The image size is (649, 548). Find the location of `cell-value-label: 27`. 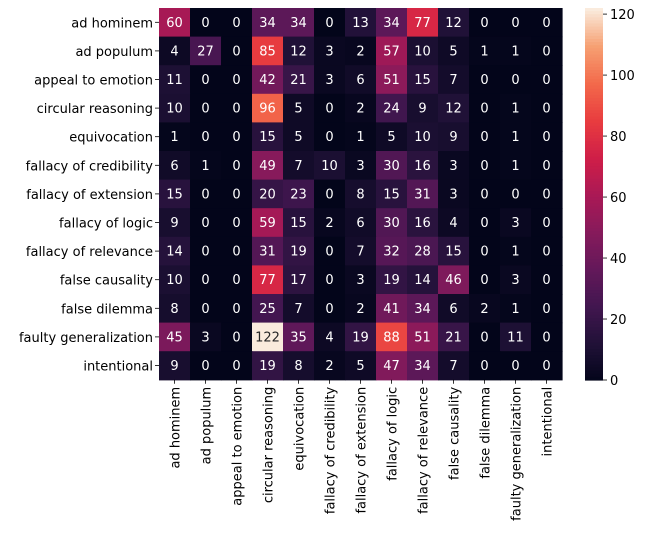

cell-value-label: 27 is located at coordinates (205, 51).